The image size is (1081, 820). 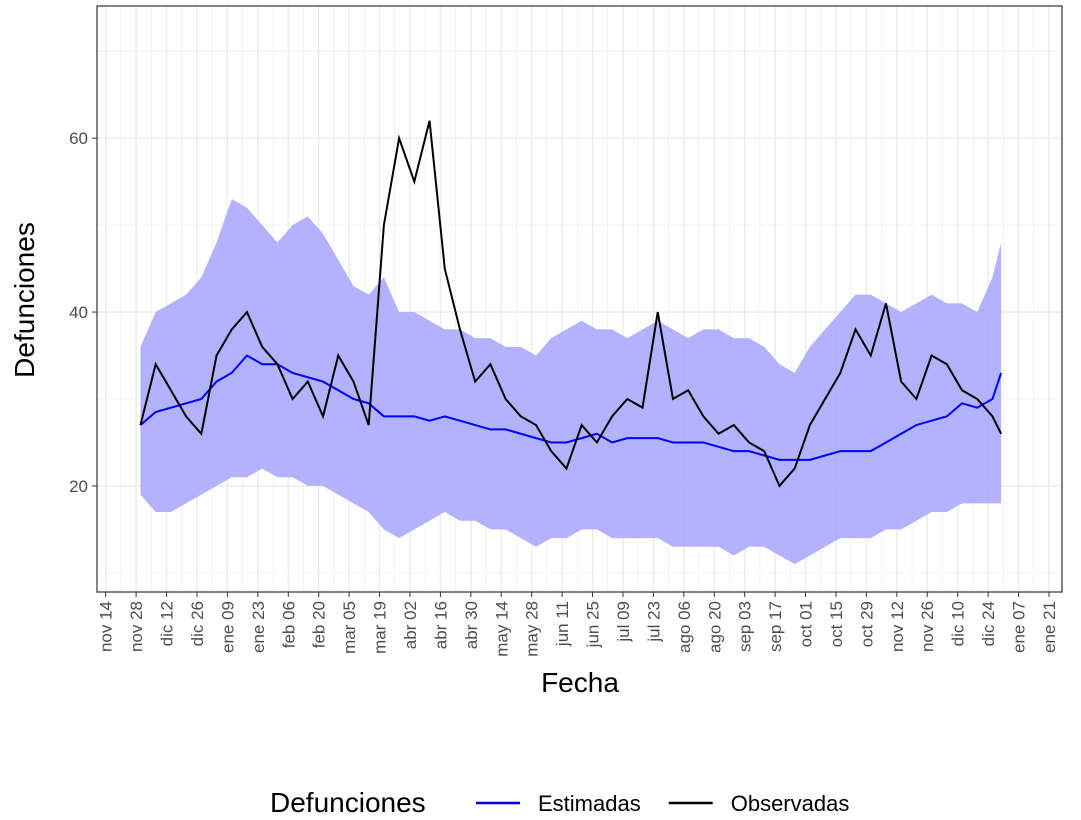 I want to click on x-tick-label: jul 09, so click(x=623, y=622).